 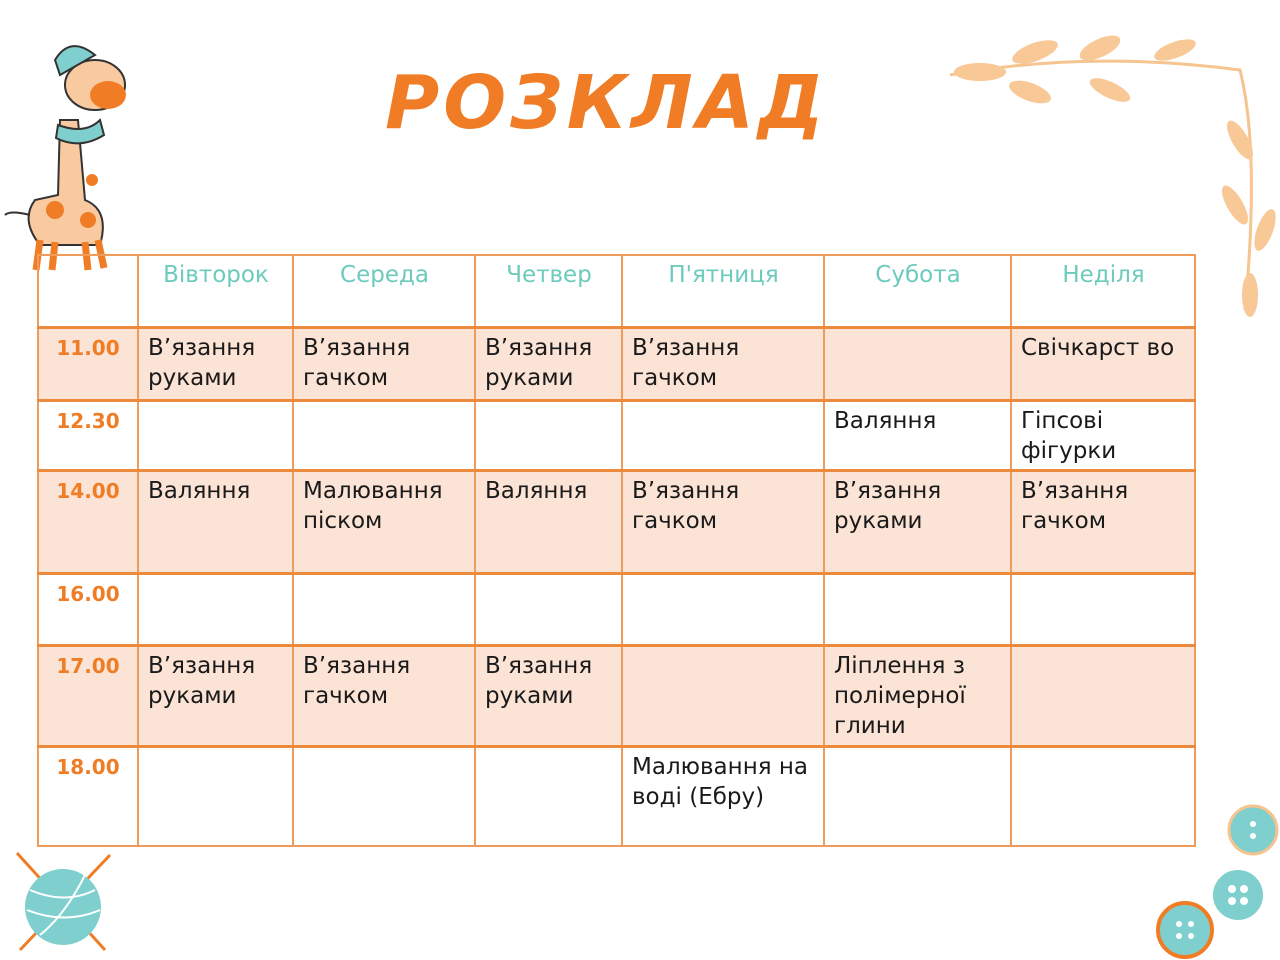 I want to click on corner-cell, so click(x=88, y=291).